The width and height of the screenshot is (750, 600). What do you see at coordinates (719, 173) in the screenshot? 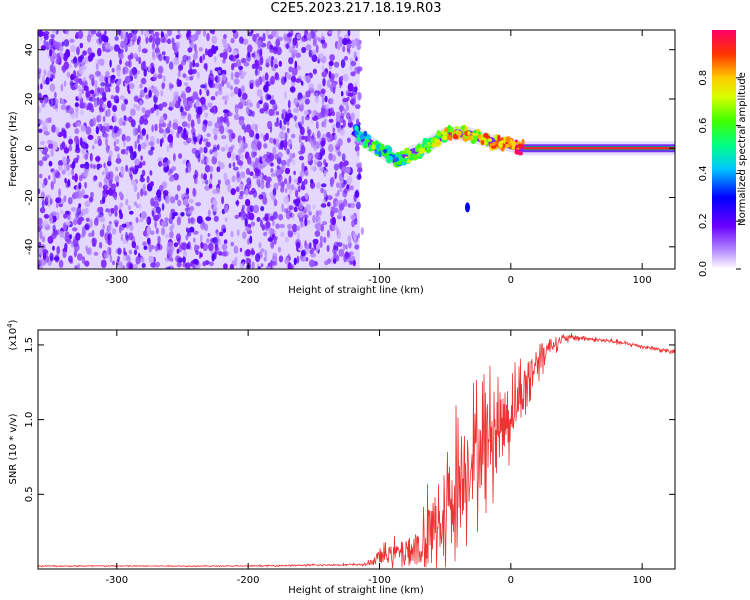
I see `colorbar-ticks: 0.0 0.2 0.4 0.6 0.8` at bounding box center [719, 173].